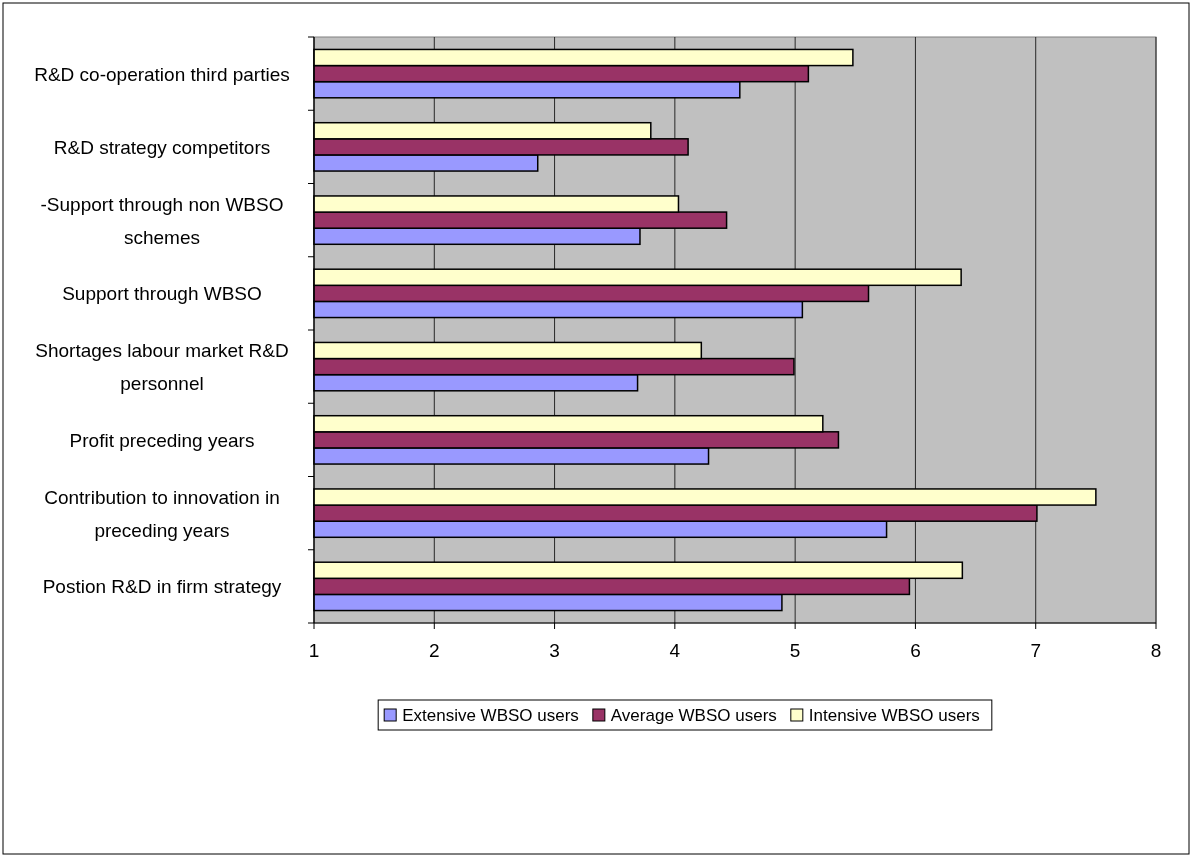 The width and height of the screenshot is (1192, 857). What do you see at coordinates (554, 650) in the screenshot?
I see `x-tick-label: 3` at bounding box center [554, 650].